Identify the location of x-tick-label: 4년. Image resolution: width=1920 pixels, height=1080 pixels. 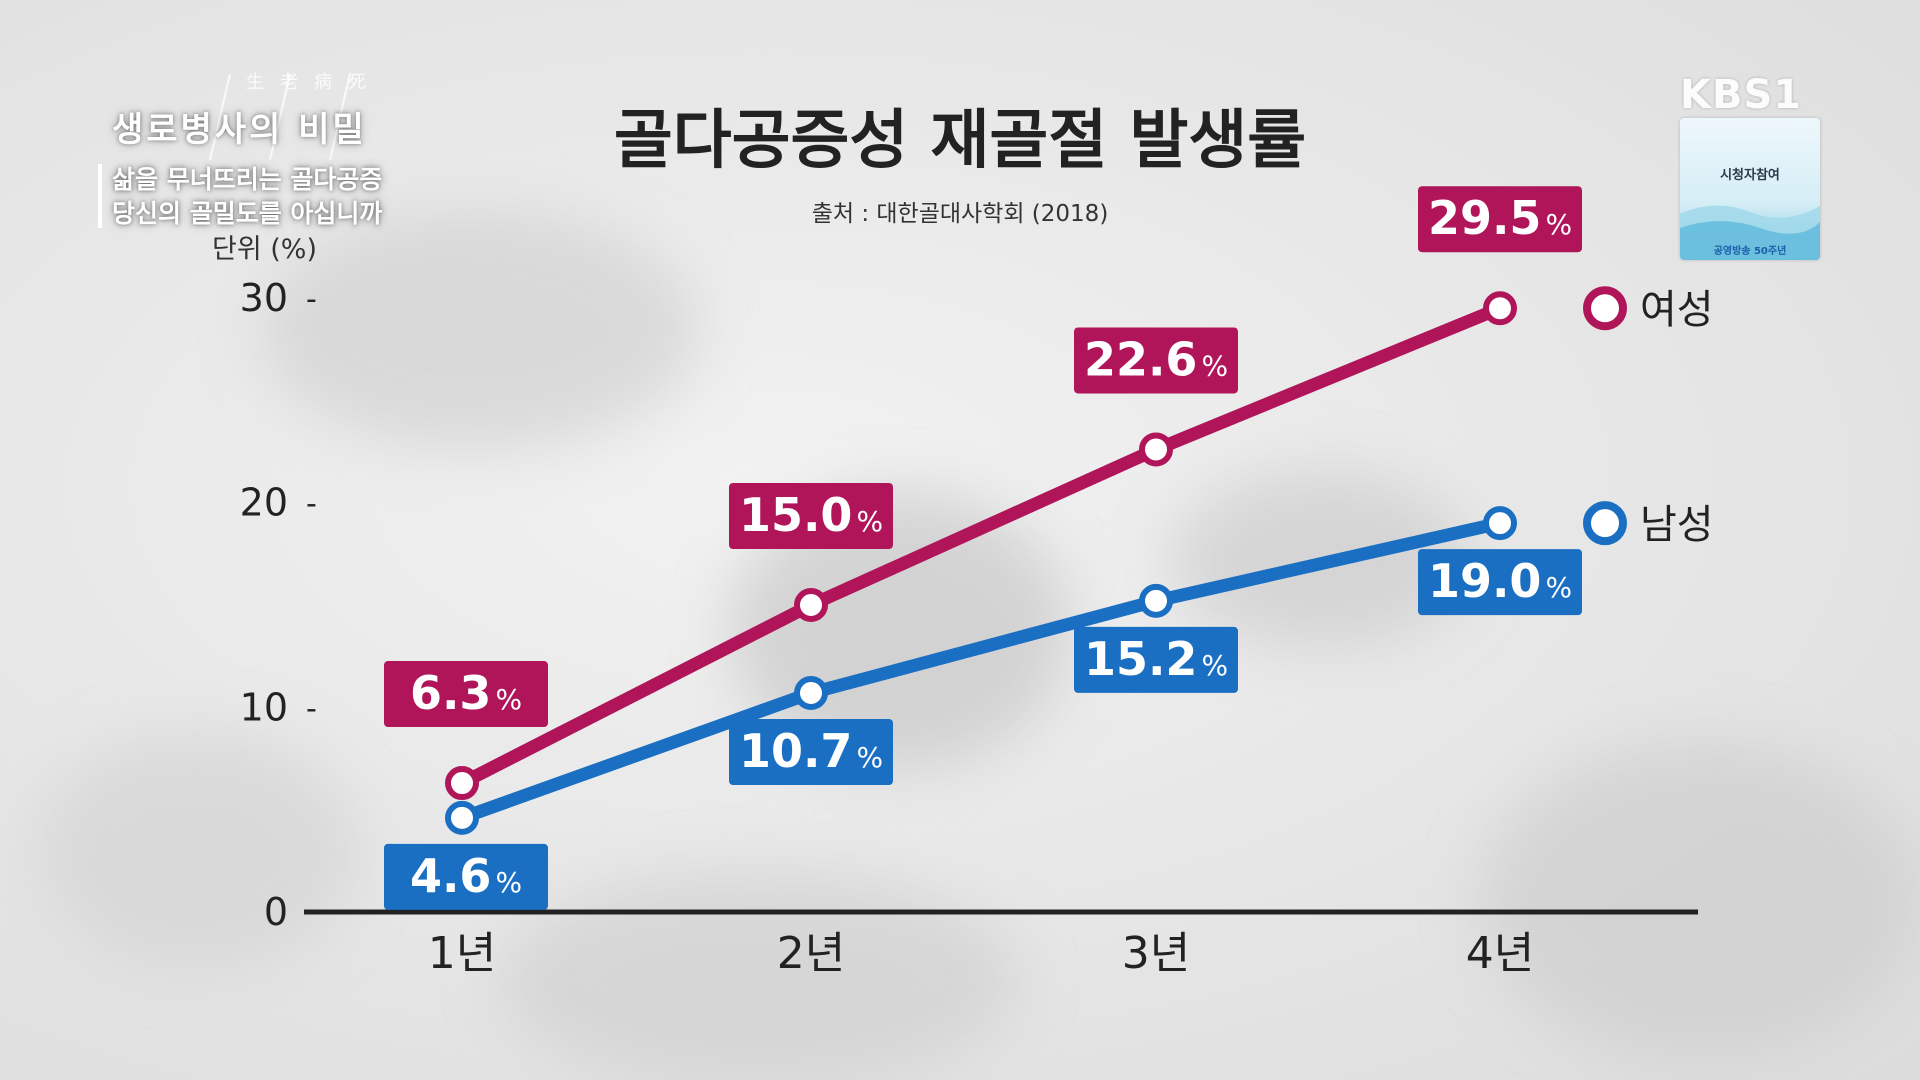
(1500, 953).